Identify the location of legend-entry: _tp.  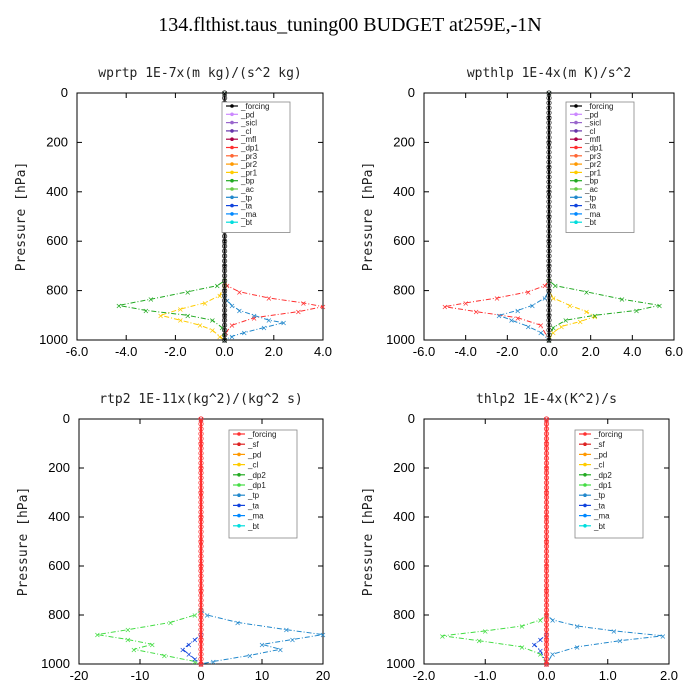
(599, 495).